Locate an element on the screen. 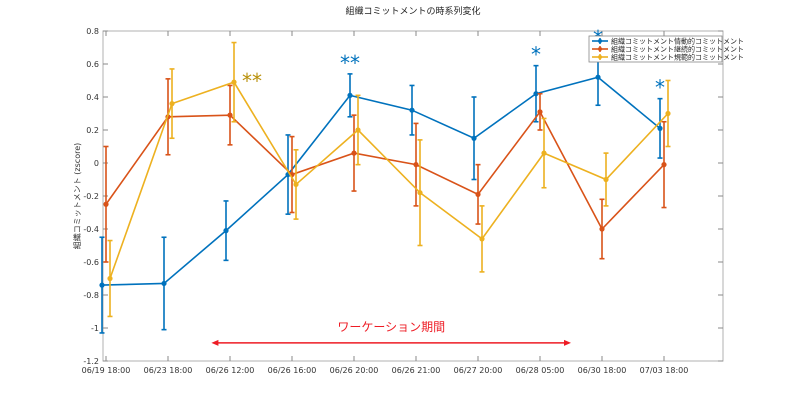 The width and height of the screenshot is (800, 405). y-axis-label: 組織コミットメント (zscore) is located at coordinates (77, 196).